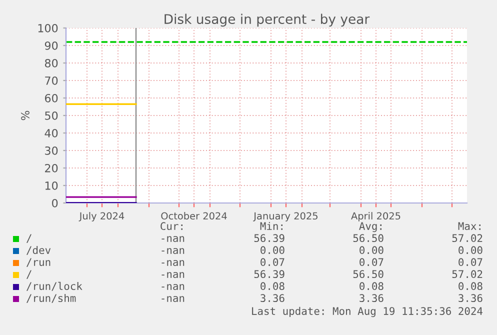 The height and width of the screenshot is (335, 497). I want to click on y-tick-label: 70, so click(51, 80).